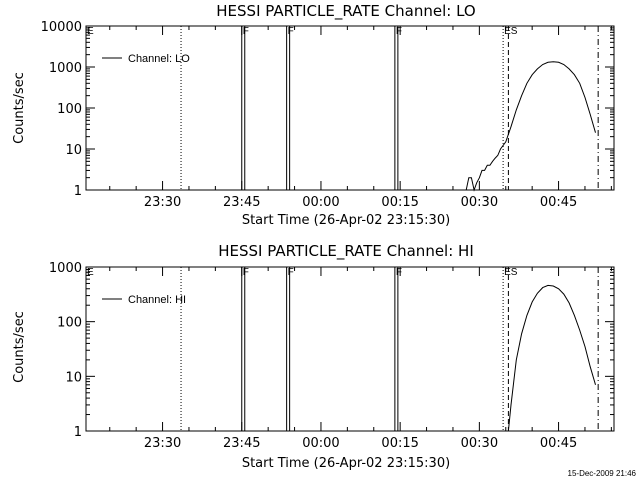 The height and width of the screenshot is (480, 640). I want to click on y-tick-label: 10000, so click(61, 27).